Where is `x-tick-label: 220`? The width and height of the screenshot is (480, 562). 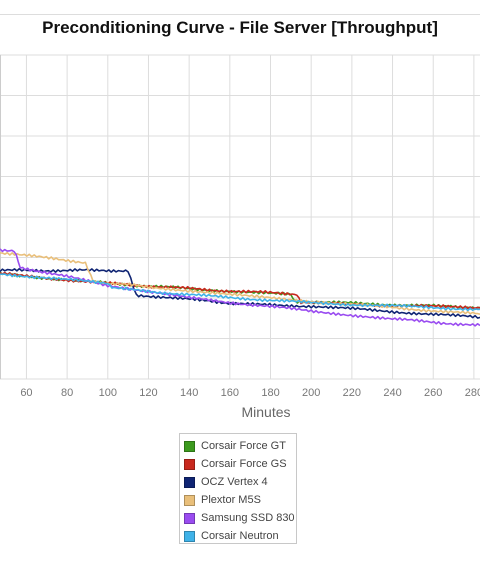
x-tick-label: 220 is located at coordinates (352, 393).